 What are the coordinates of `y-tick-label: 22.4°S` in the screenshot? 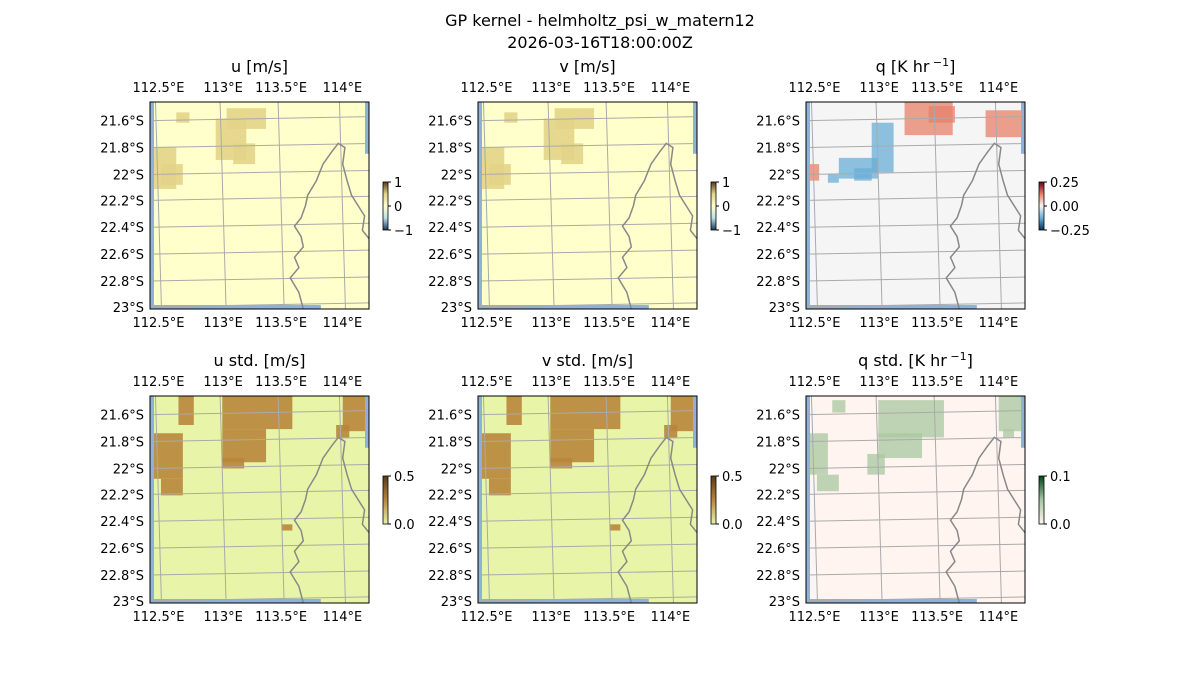 It's located at (122, 228).